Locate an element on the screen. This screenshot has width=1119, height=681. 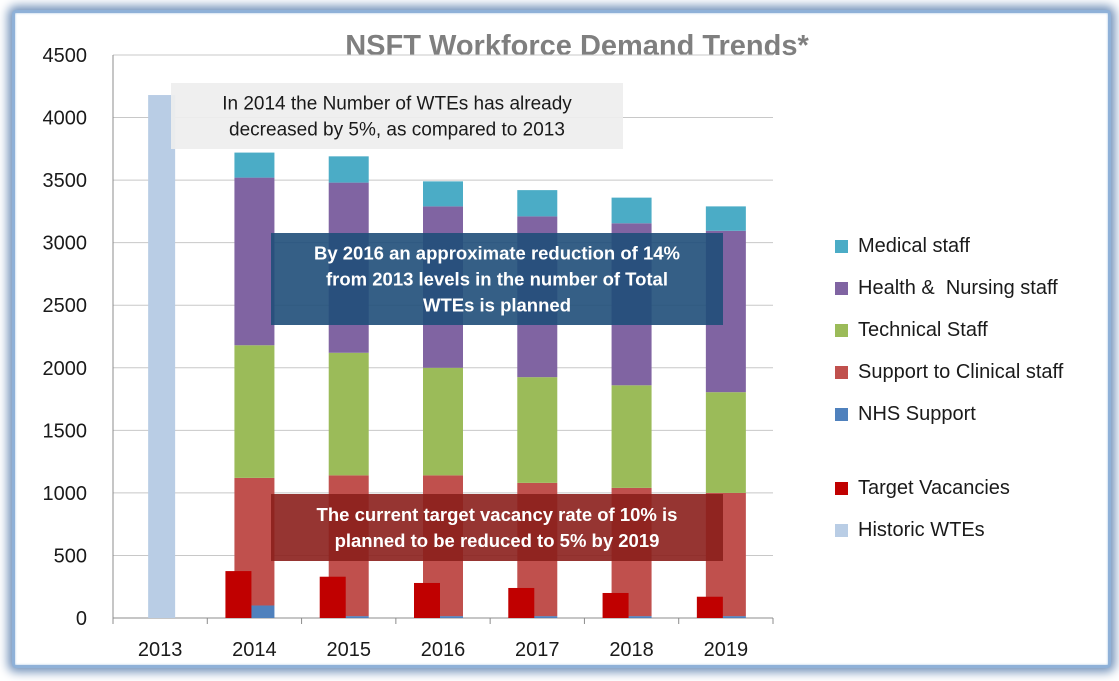
y-tick-label: 3500 is located at coordinates (65, 181).